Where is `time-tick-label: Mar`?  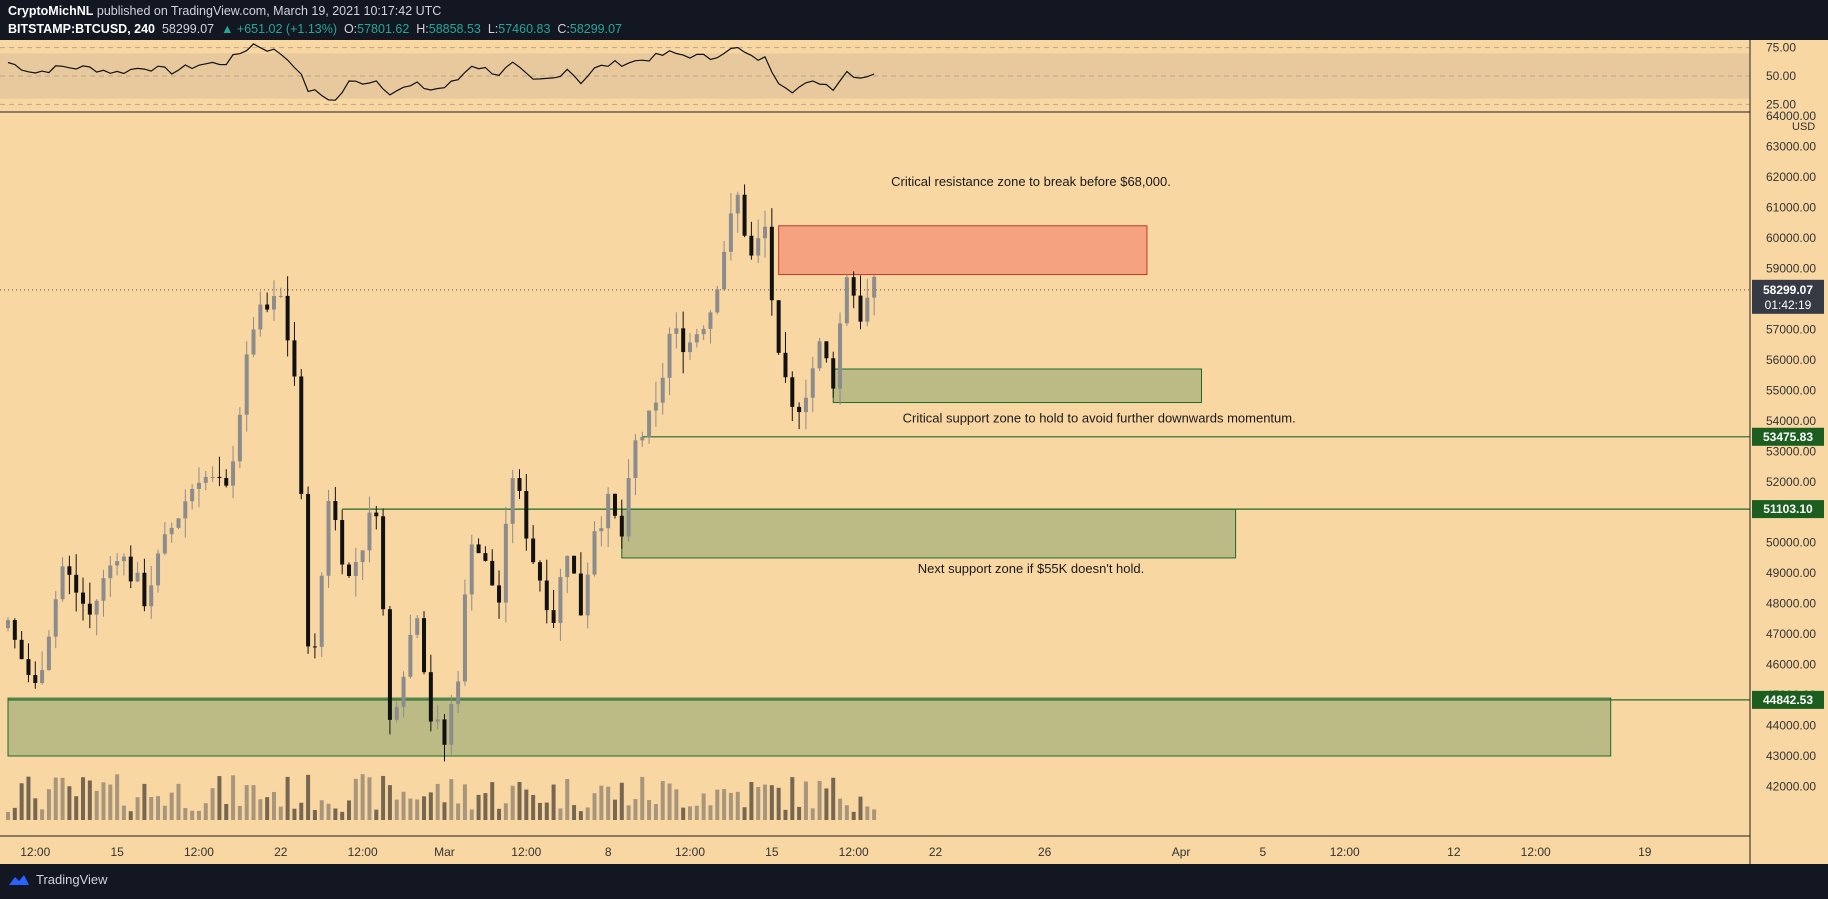
time-tick-label: Mar is located at coordinates (444, 852).